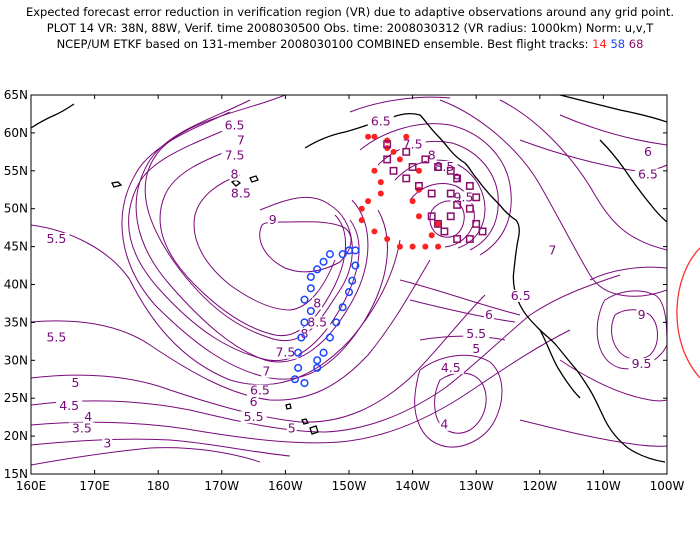 This screenshot has height=540, width=700. What do you see at coordinates (31, 486) in the screenshot?
I see `lon-label: 160E` at bounding box center [31, 486].